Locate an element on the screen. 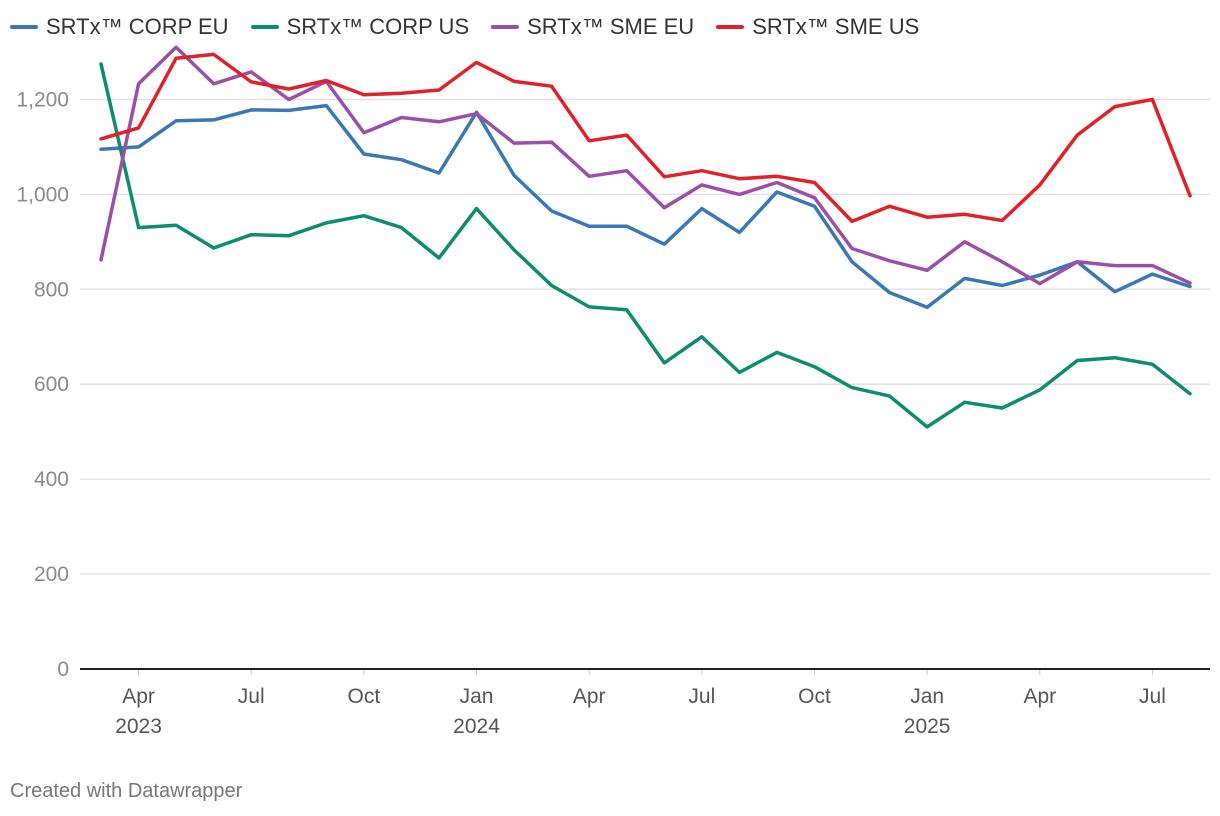 The height and width of the screenshot is (816, 1220). datawrapper-credit: Created with Datawrapper is located at coordinates (126, 791).